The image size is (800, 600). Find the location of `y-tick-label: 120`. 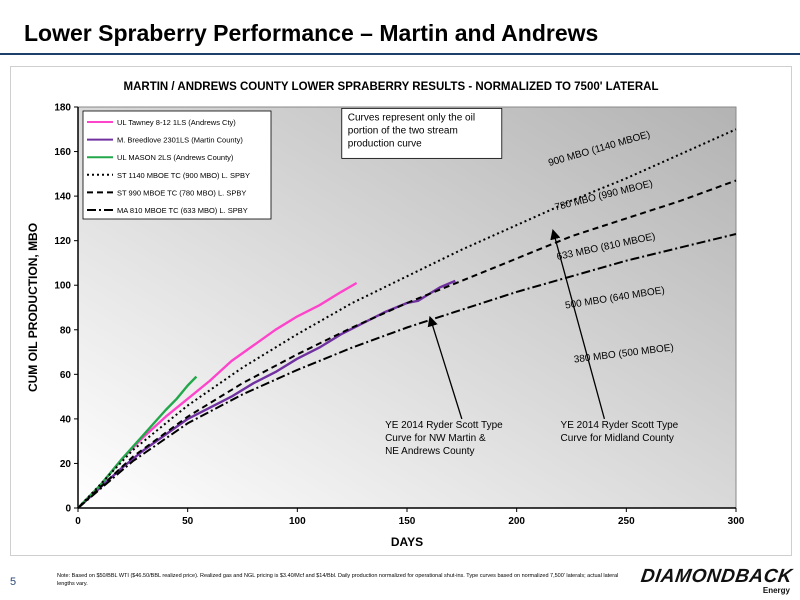

y-tick-label: 120 is located at coordinates (62, 241).